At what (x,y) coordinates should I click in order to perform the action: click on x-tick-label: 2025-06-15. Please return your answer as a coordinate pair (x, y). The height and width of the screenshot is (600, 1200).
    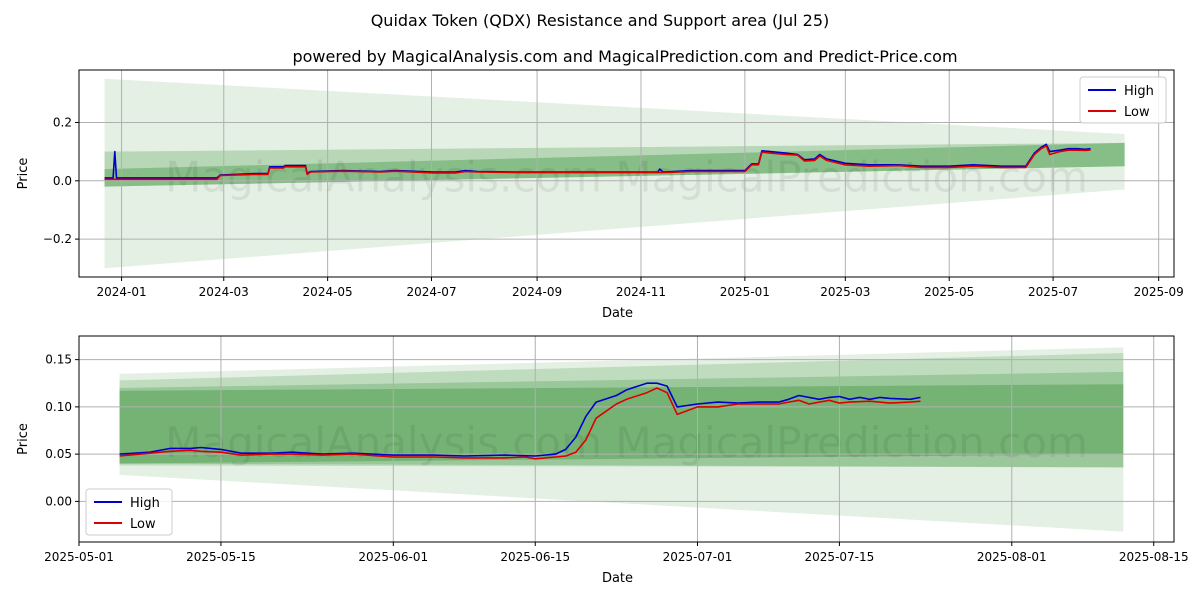
    Looking at the image, I should click on (535, 557).